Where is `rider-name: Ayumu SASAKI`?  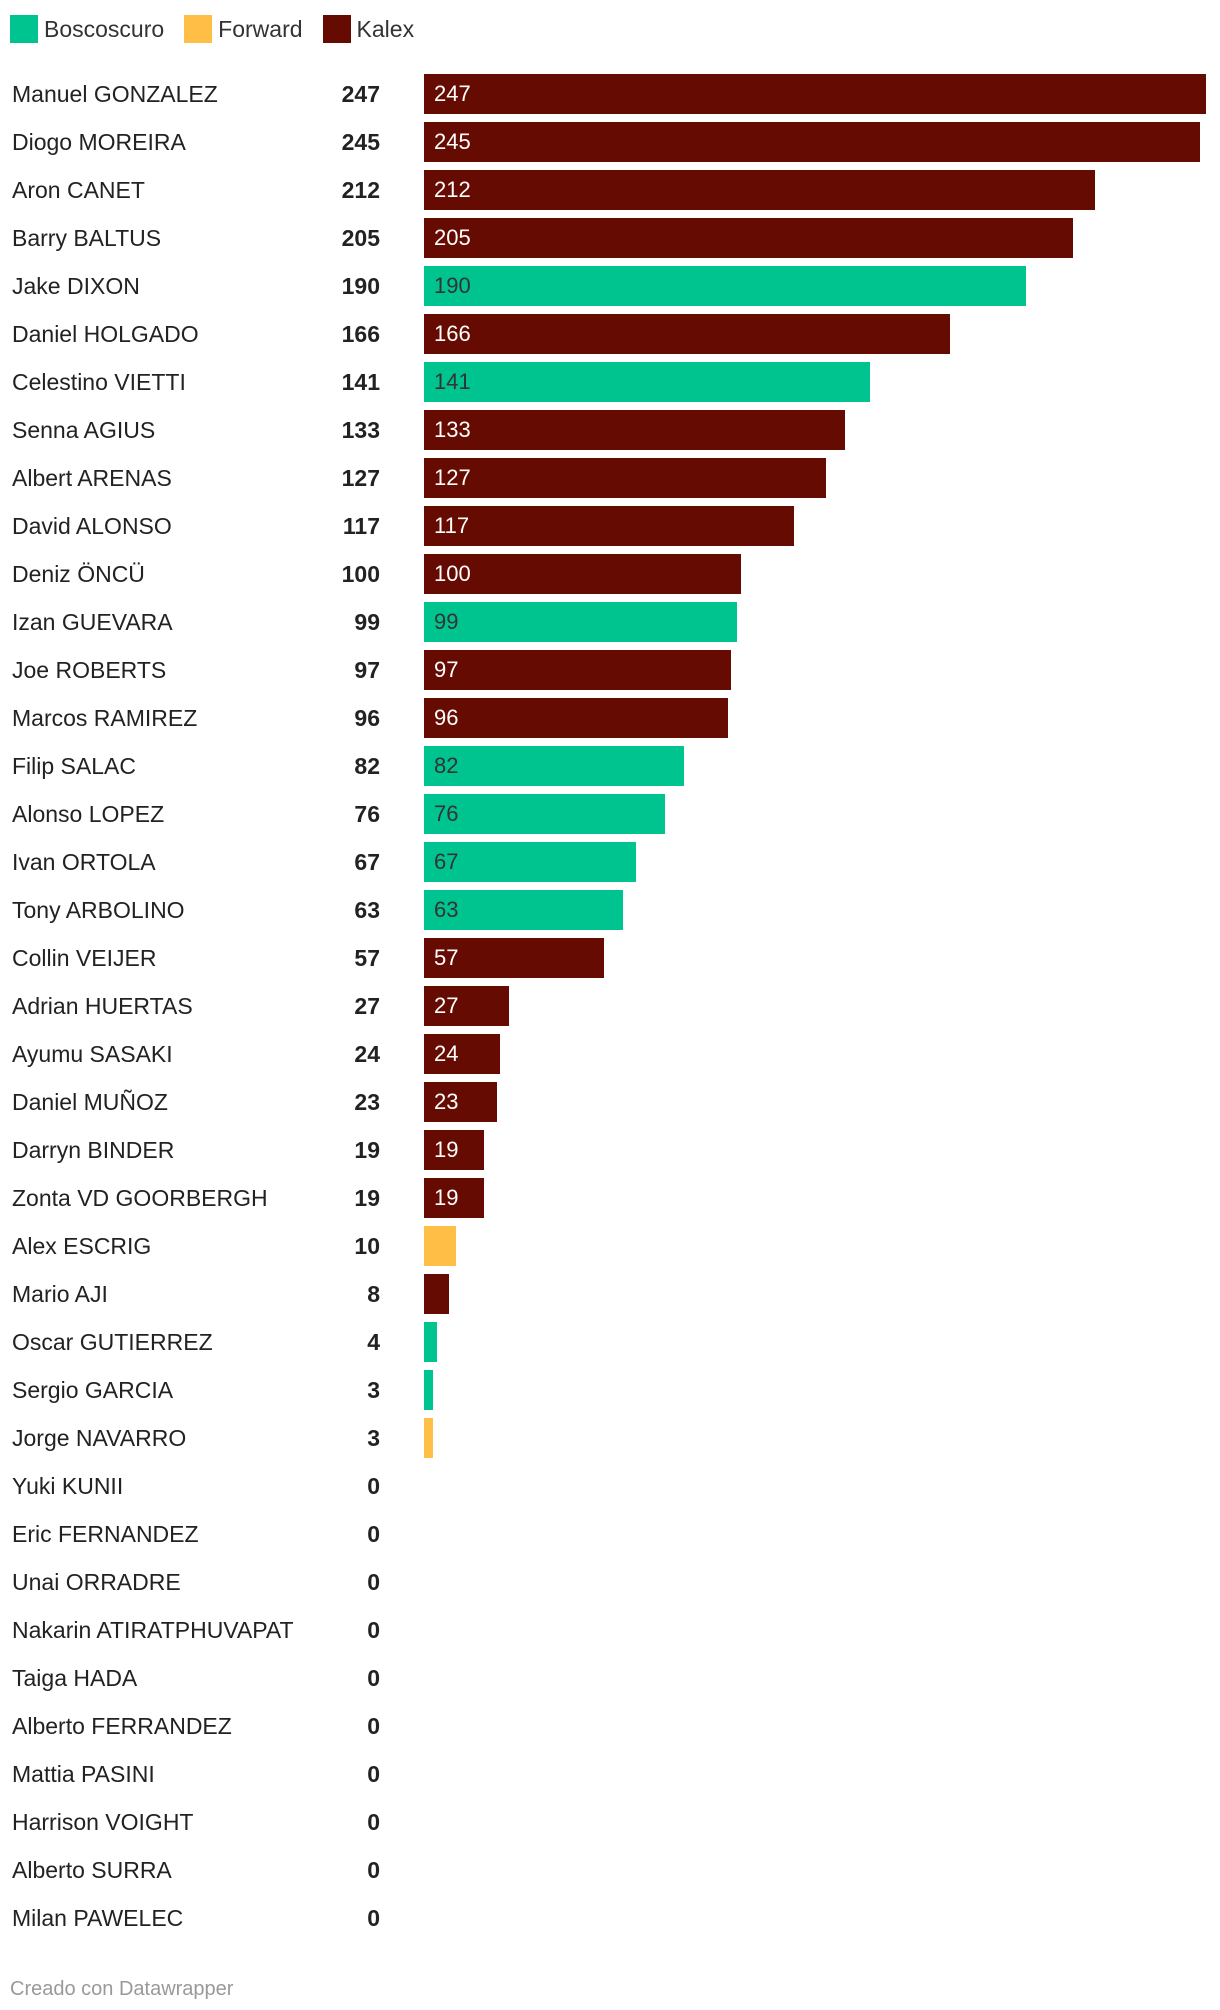 rider-name: Ayumu SASAKI is located at coordinates (92, 1054).